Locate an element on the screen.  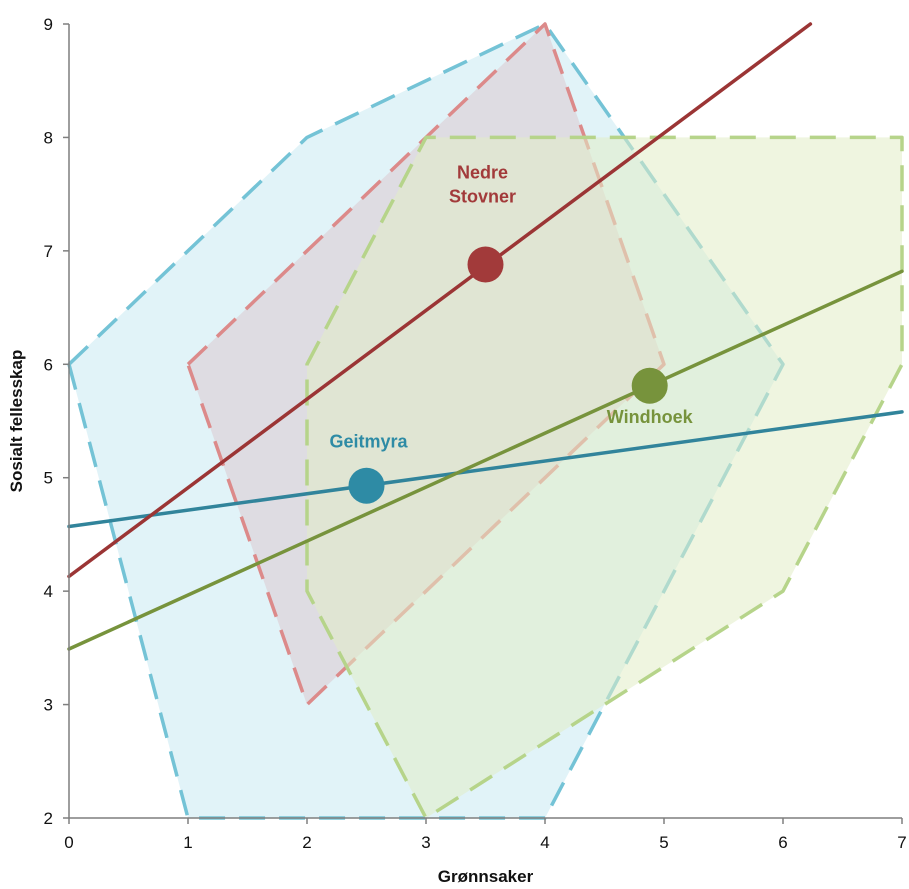
point-label-nedre-stovner: Nedre Stovner is located at coordinates (482, 185).